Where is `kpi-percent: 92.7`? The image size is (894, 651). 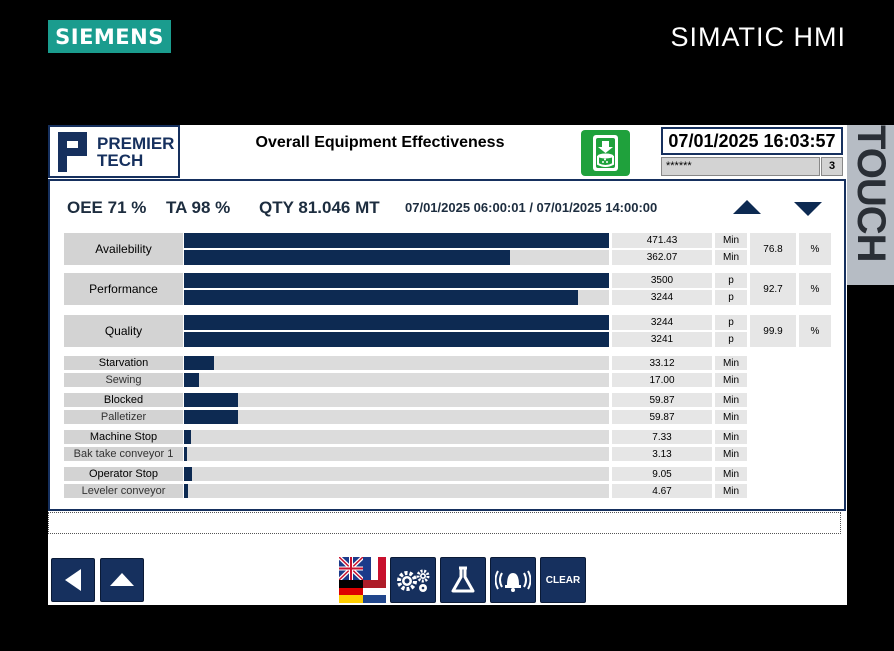
kpi-percent: 92.7 is located at coordinates (773, 289).